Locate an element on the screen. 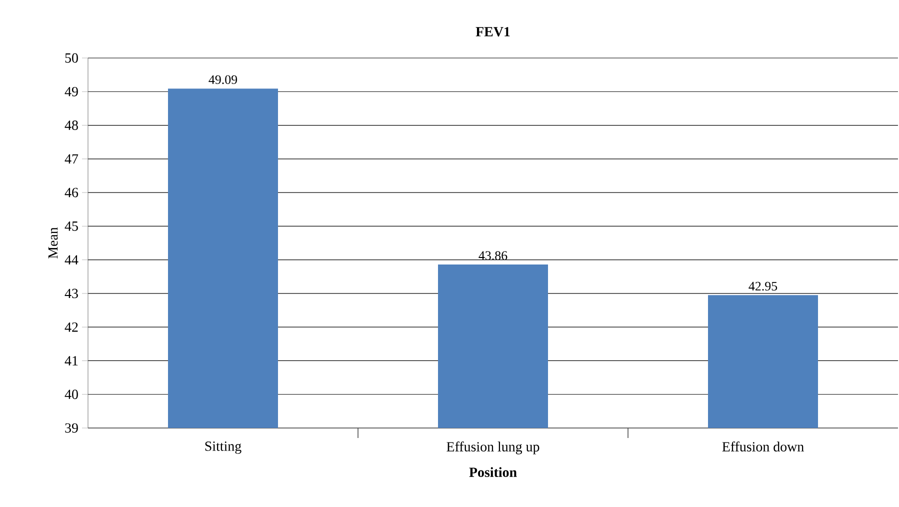 The height and width of the screenshot is (507, 899). y-tick-label: 49 is located at coordinates (71, 91).